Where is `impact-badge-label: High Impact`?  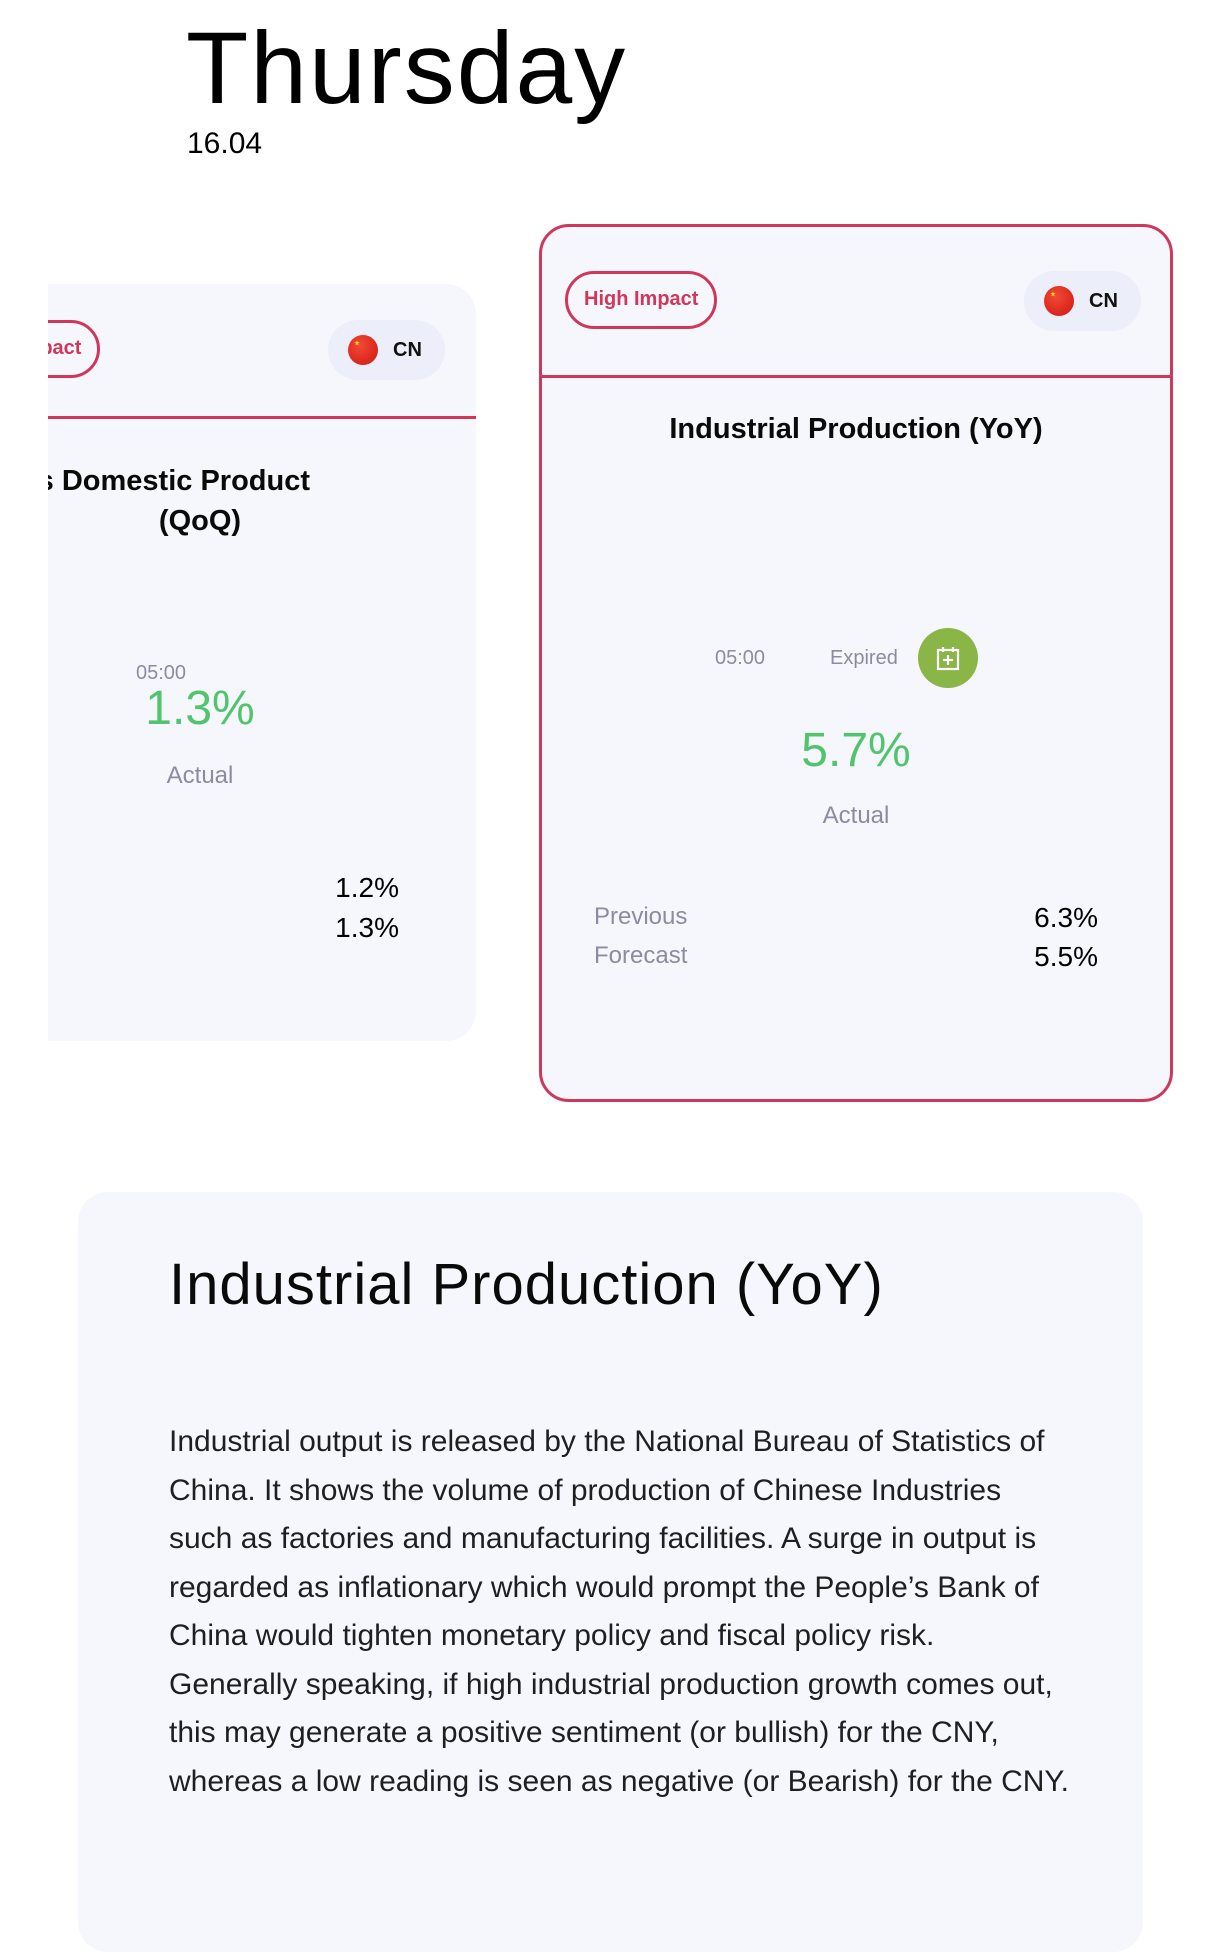 impact-badge-label: High Impact is located at coordinates (641, 299).